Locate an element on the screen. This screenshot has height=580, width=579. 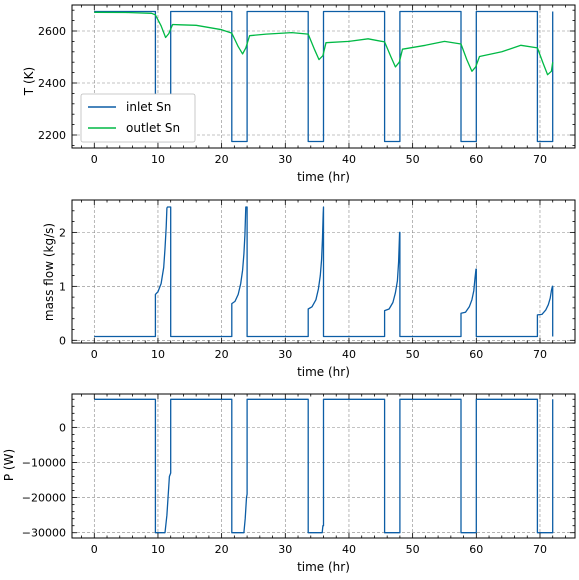
power-xtick-label: 0 is located at coordinates (94, 549).